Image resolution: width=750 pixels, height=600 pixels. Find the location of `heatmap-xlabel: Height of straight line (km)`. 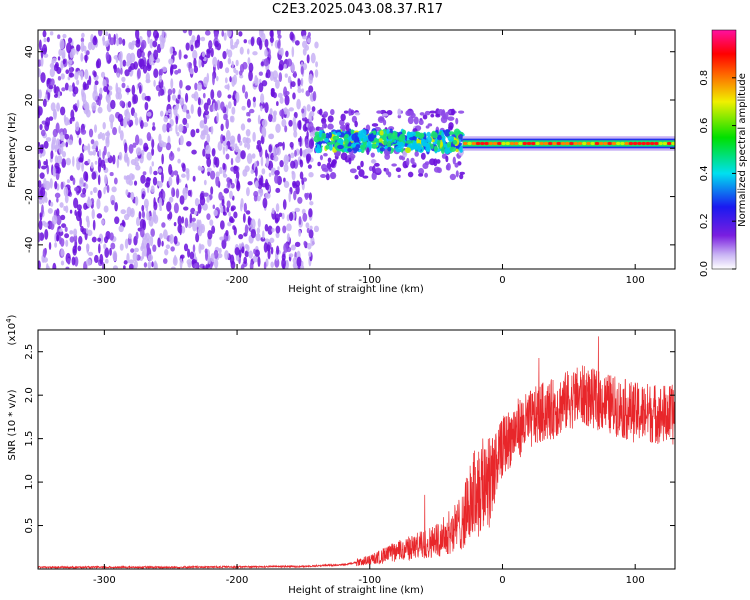

heatmap-xlabel: Height of straight line (km) is located at coordinates (356, 289).